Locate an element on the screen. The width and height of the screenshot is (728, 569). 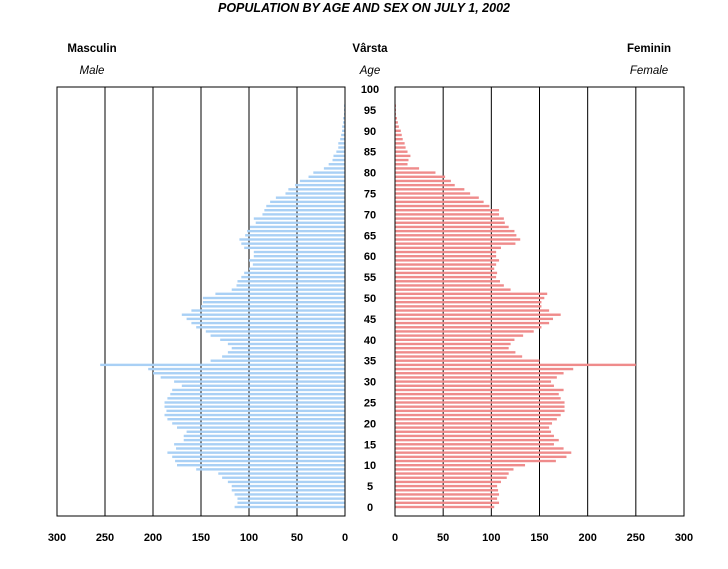
female-x-tick-labels: 0 50 100 150 200 250 300 is located at coordinates (542, 538).